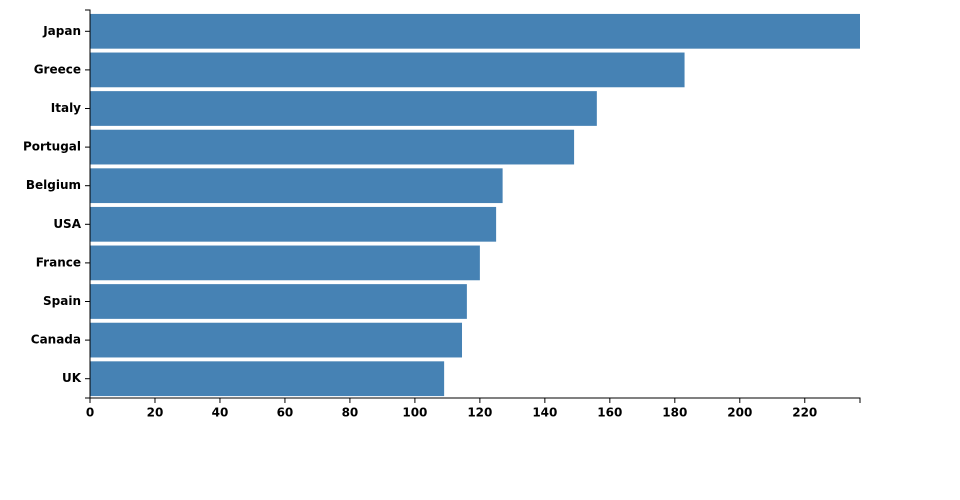 This screenshot has height=500, width=960. Describe the element at coordinates (475, 400) in the screenshot. I see `x-axis` at that location.